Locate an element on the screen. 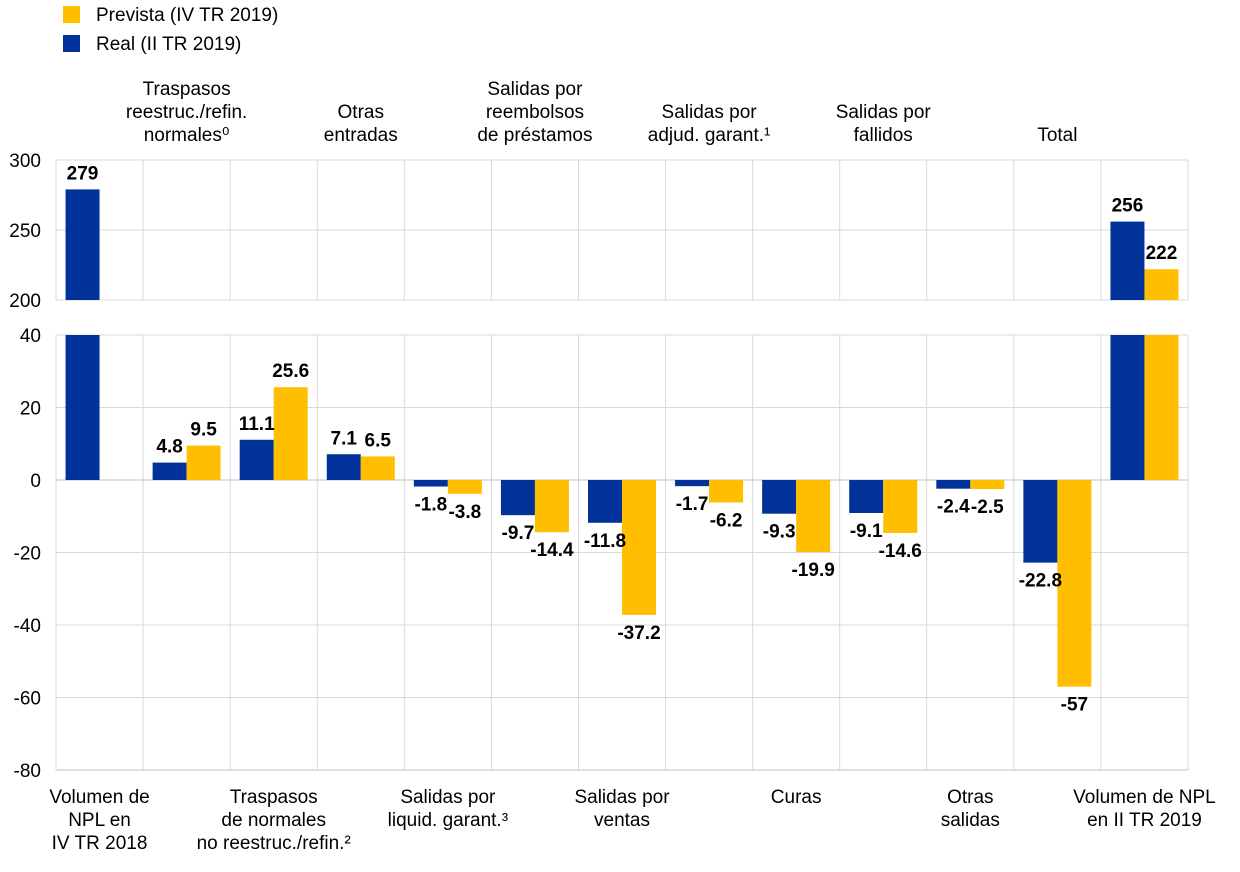  y-tick-label: 20 is located at coordinates (30, 409).